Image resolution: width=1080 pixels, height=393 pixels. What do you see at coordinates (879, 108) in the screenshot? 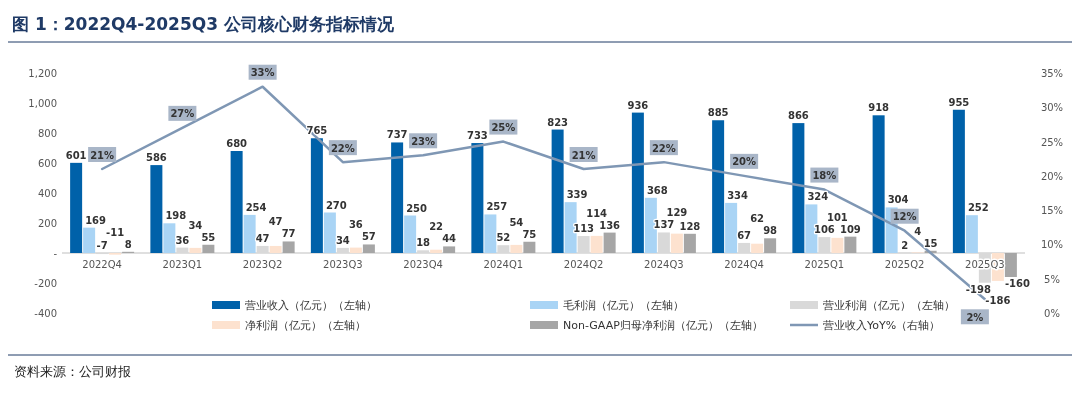
I see `data-label: 918` at bounding box center [879, 108].